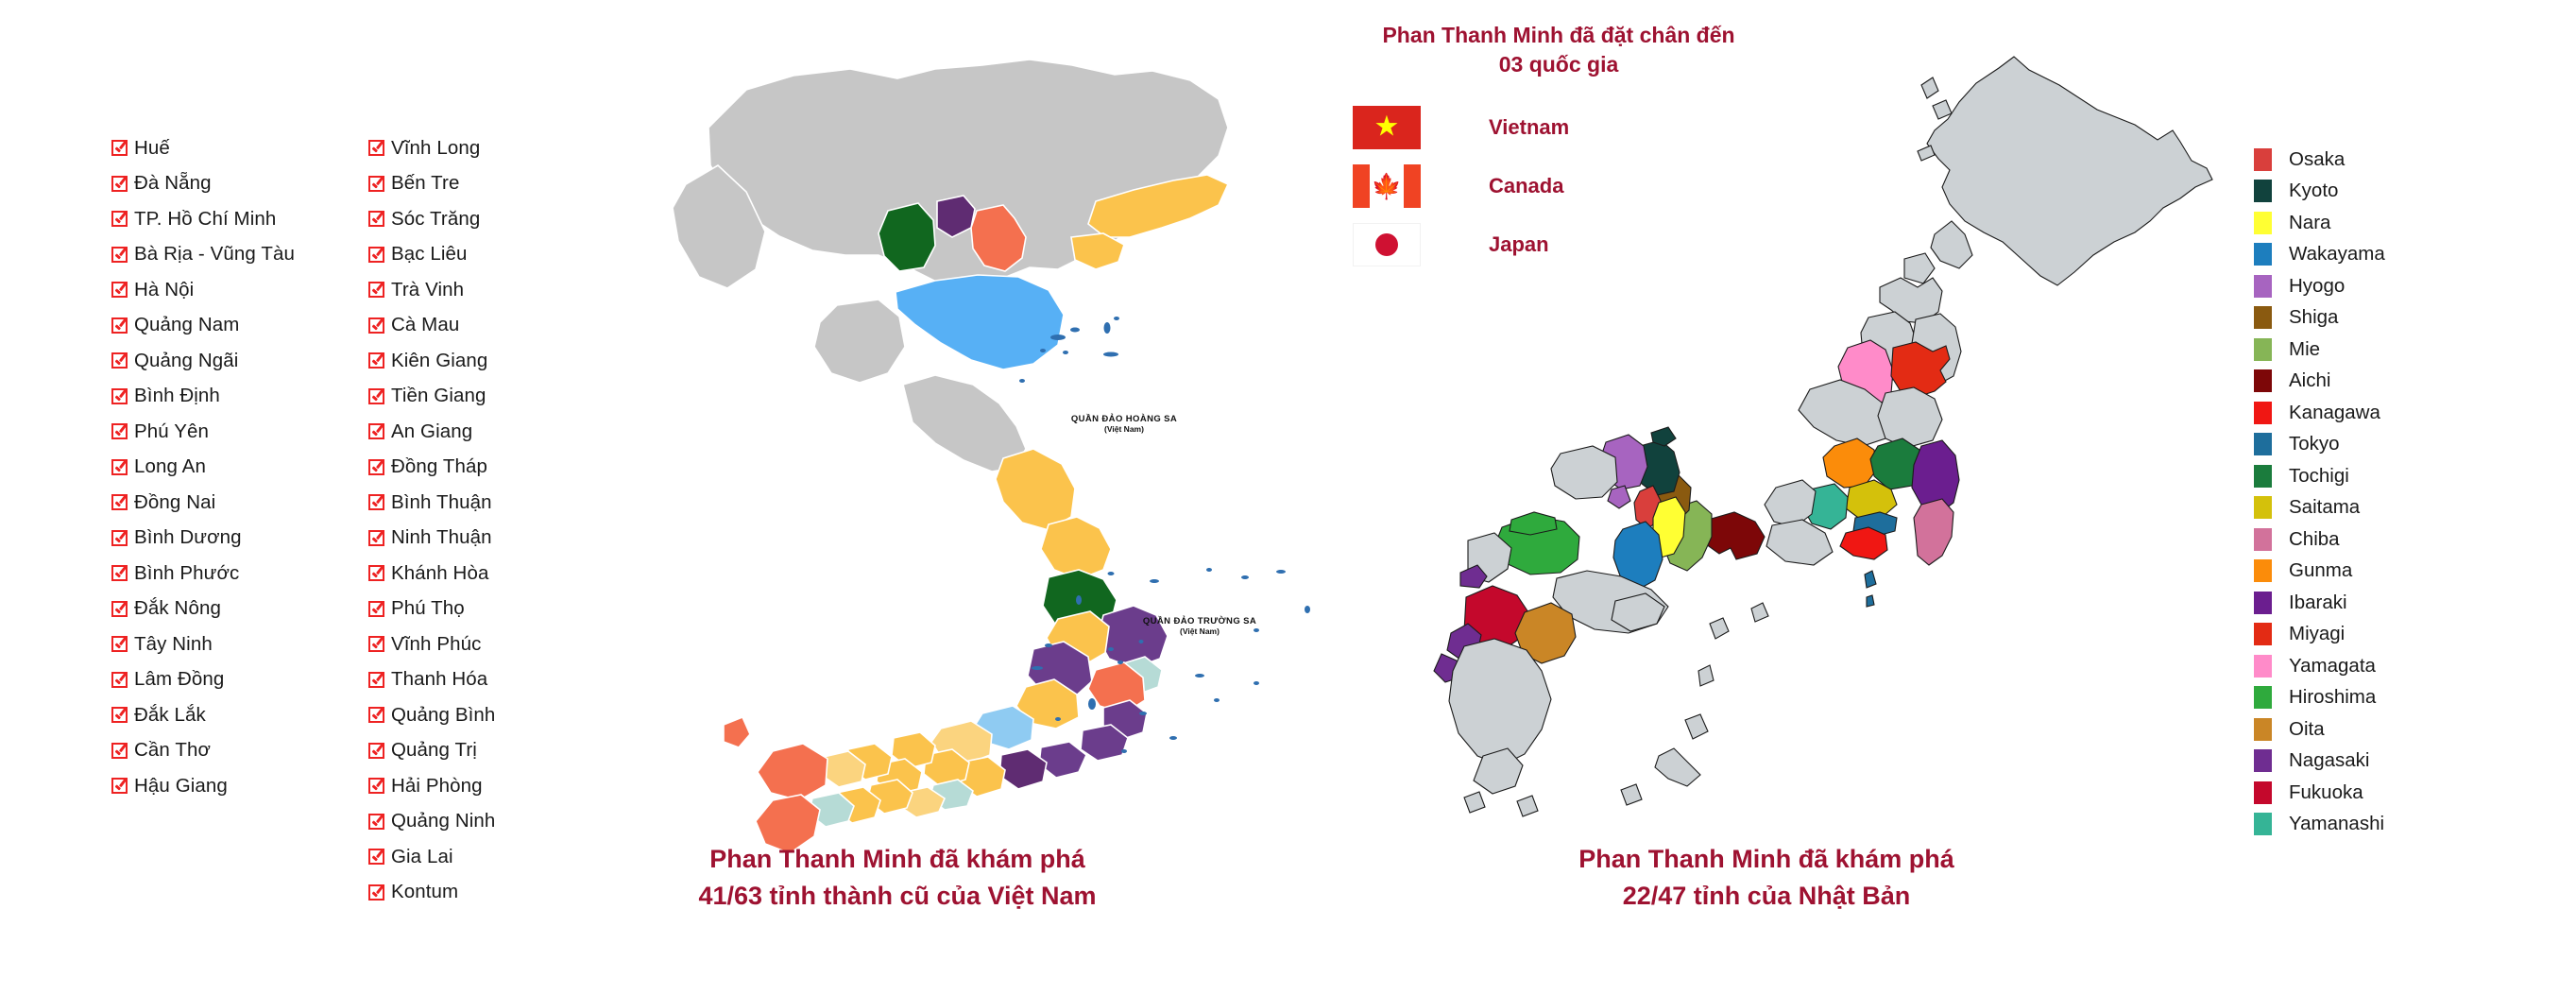 This screenshot has height=995, width=2576. Describe the element at coordinates (2319, 160) in the screenshot. I see `legend-item: Osaka` at that location.